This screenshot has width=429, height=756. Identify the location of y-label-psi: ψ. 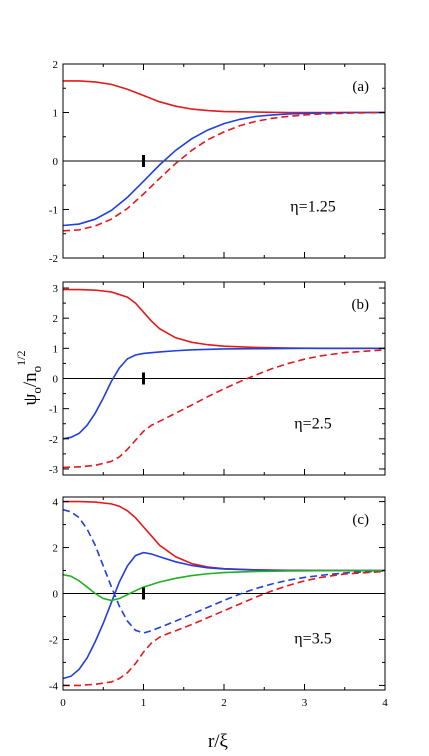
(30, 400).